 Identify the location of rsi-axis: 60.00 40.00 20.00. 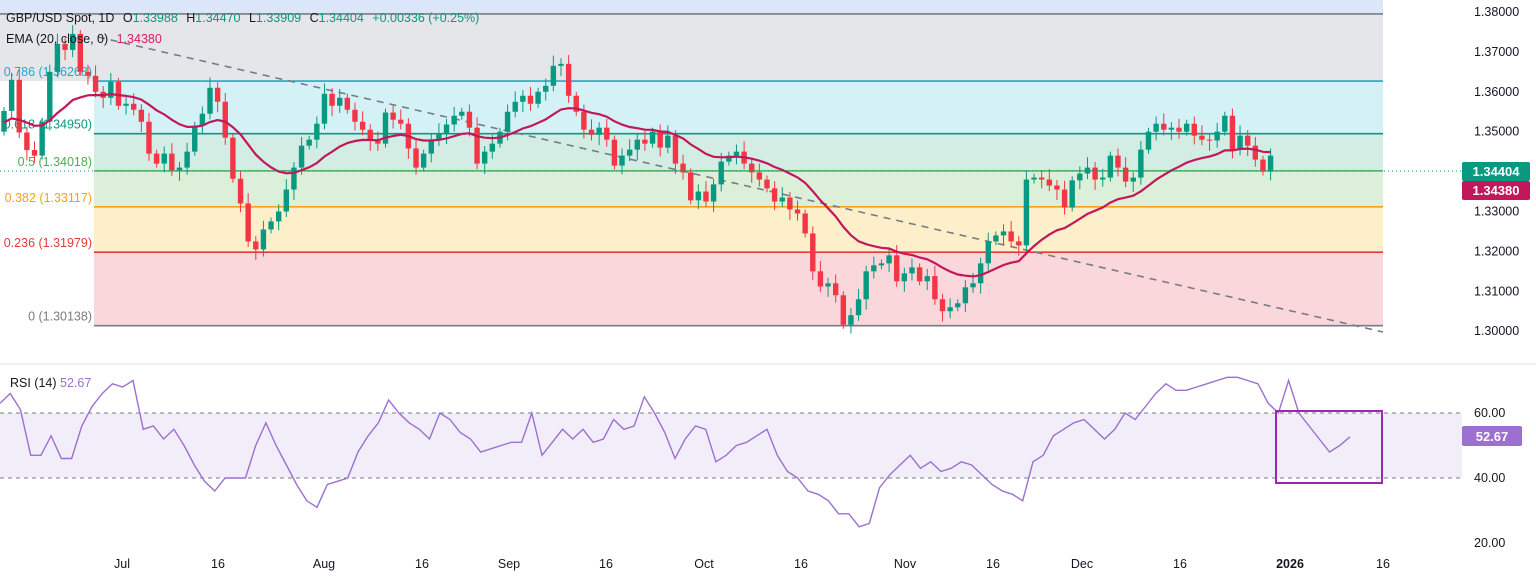
(1489, 478).